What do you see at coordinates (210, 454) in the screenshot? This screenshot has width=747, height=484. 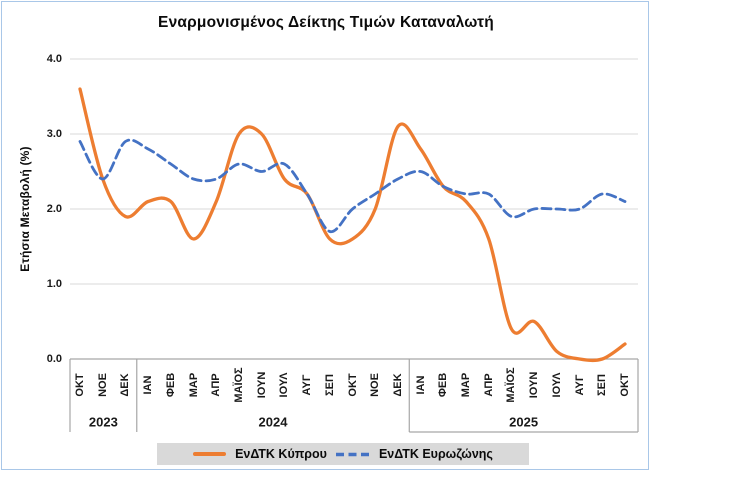 I see `legend-swatch-cyprus-line` at bounding box center [210, 454].